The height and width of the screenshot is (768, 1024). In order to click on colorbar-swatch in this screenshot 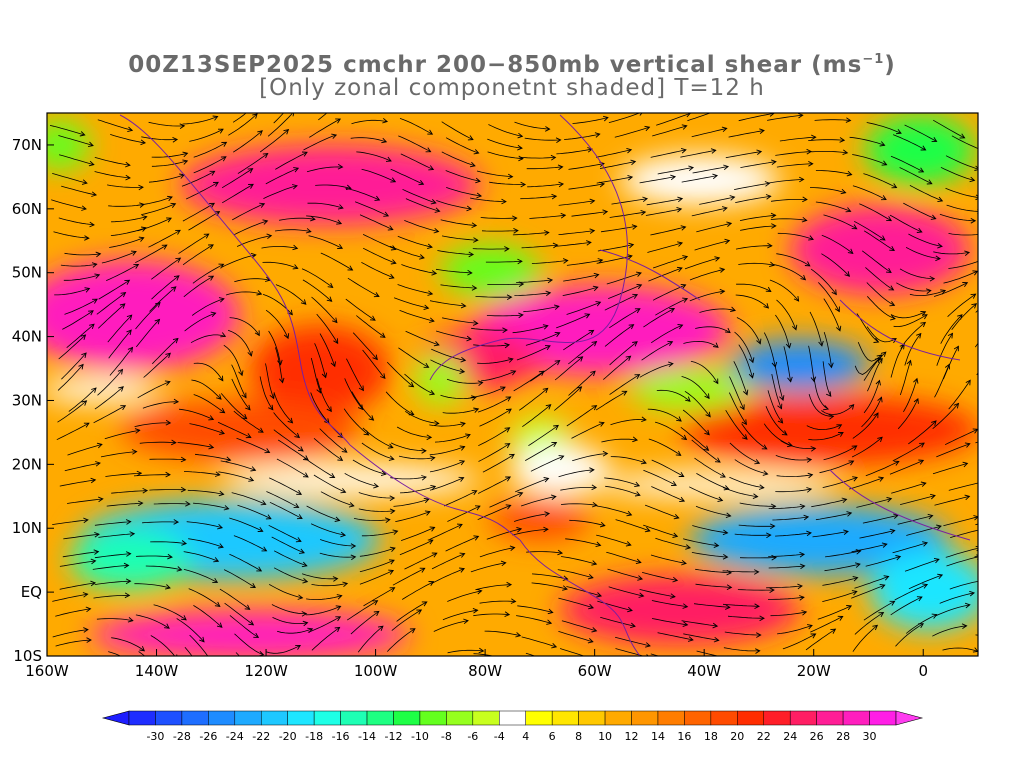, I will do `click(751, 718)`.